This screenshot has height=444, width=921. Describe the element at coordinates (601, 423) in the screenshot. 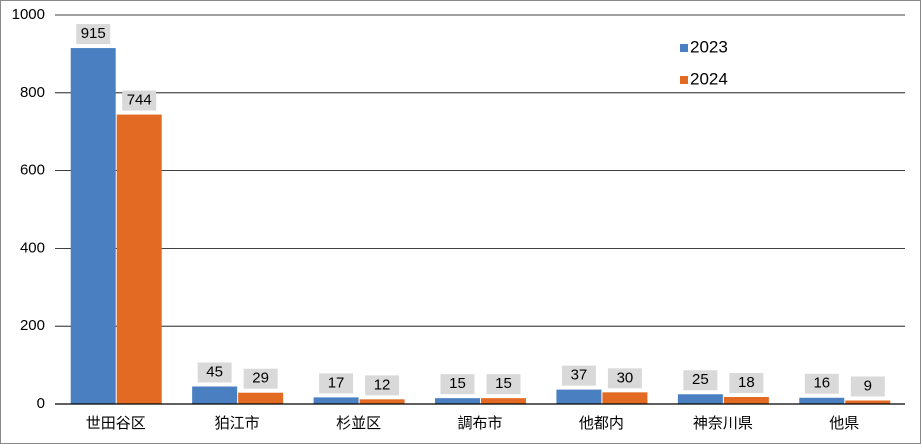

I see `x-tick-label: 他都内` at that location.